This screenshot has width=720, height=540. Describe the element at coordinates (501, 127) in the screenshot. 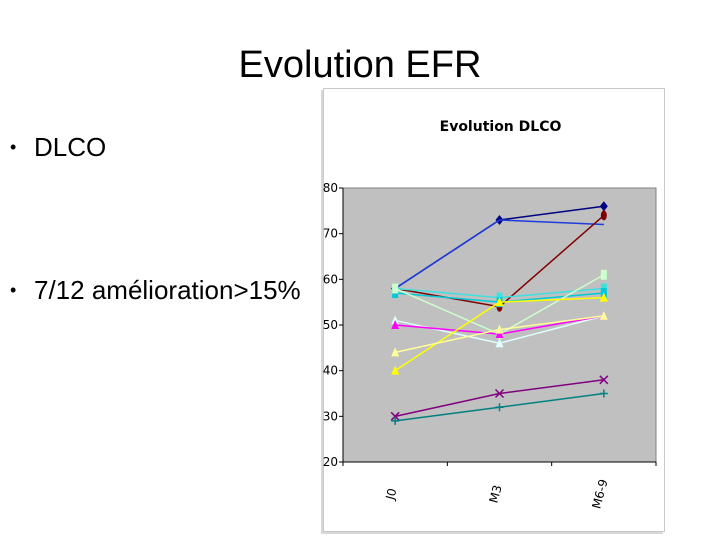

I see `chart-title: Evolution DLCO` at that location.